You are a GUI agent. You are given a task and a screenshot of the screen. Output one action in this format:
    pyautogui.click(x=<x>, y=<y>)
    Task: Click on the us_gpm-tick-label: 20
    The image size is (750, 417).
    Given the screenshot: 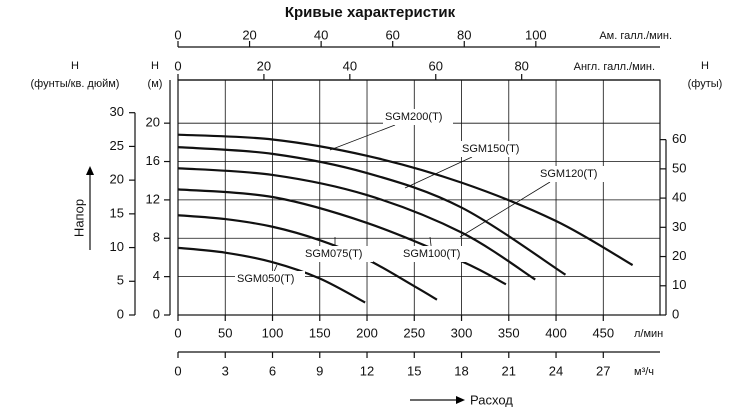 What is the action you would take?
    pyautogui.click(x=249, y=34)
    